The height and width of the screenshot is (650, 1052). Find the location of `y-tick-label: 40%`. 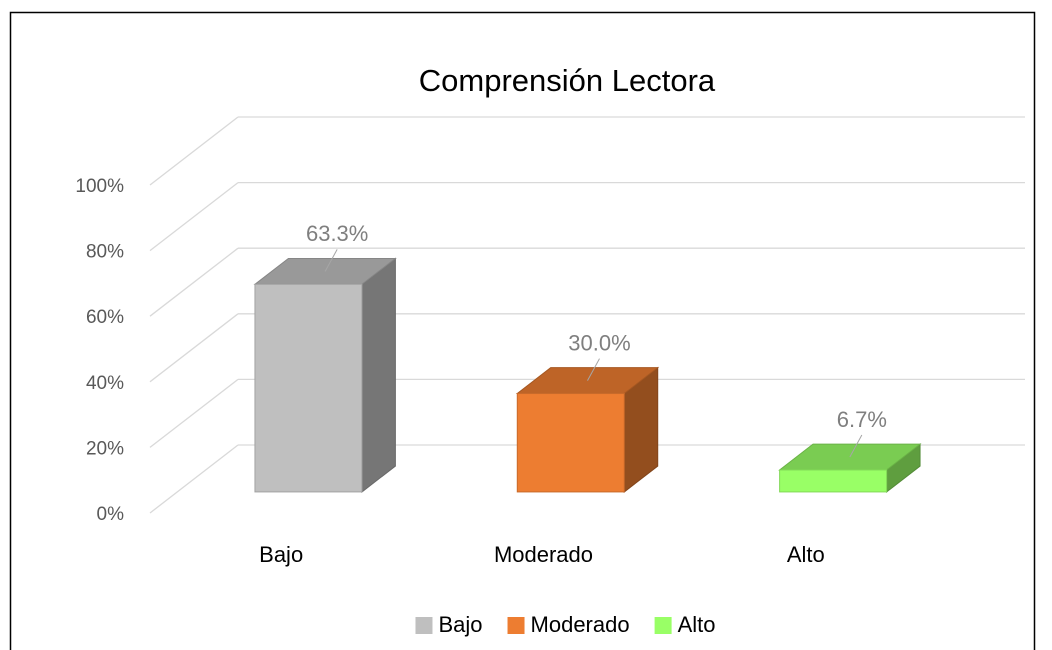

y-tick-label: 40% is located at coordinates (105, 383).